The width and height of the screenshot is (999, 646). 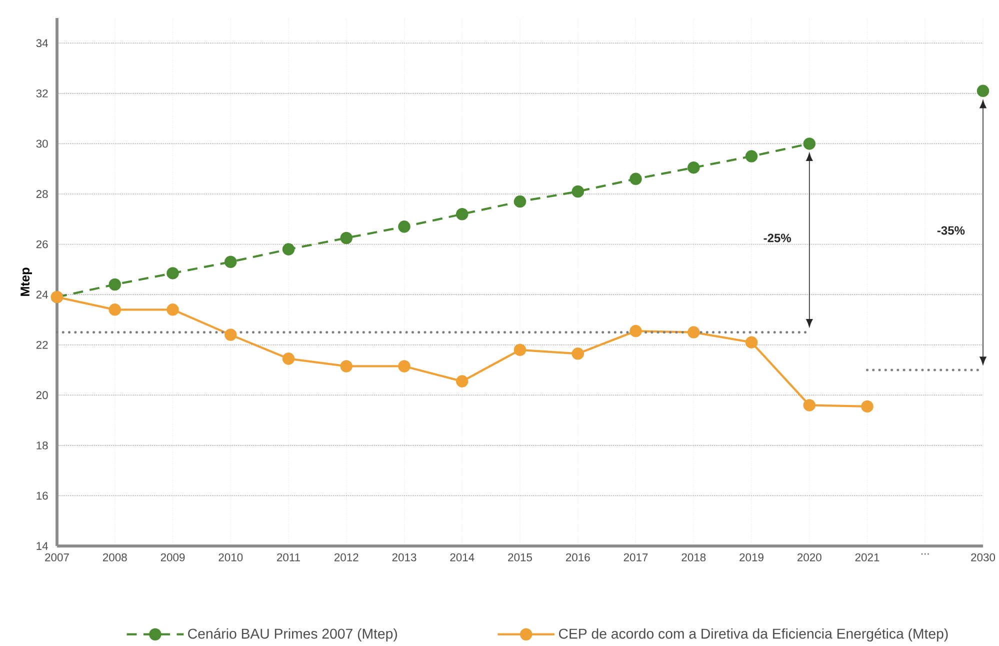 I want to click on y-axis-title: Mtep, so click(x=26, y=282).